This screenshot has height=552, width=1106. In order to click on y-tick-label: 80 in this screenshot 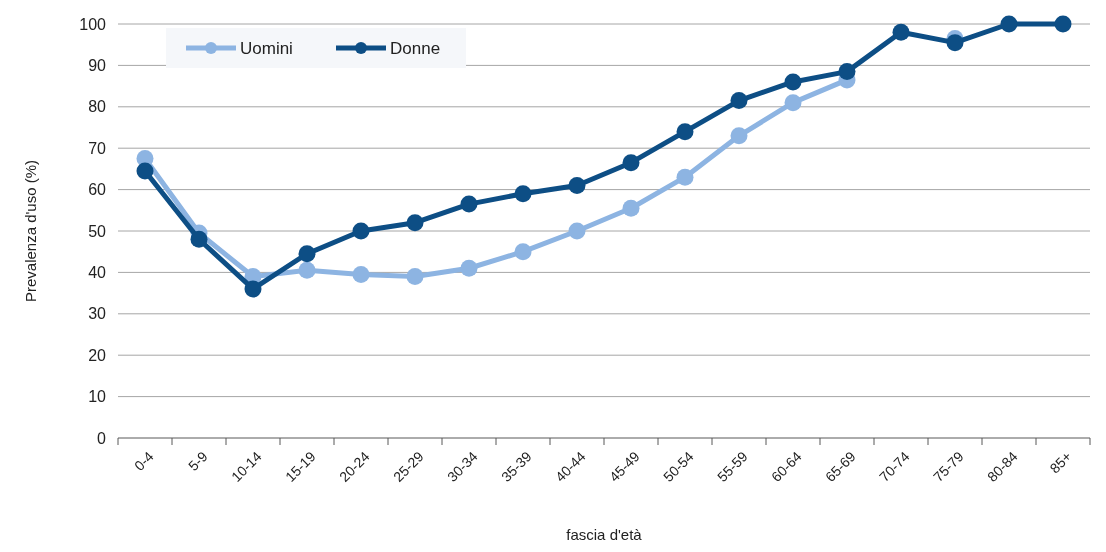, I will do `click(97, 107)`.